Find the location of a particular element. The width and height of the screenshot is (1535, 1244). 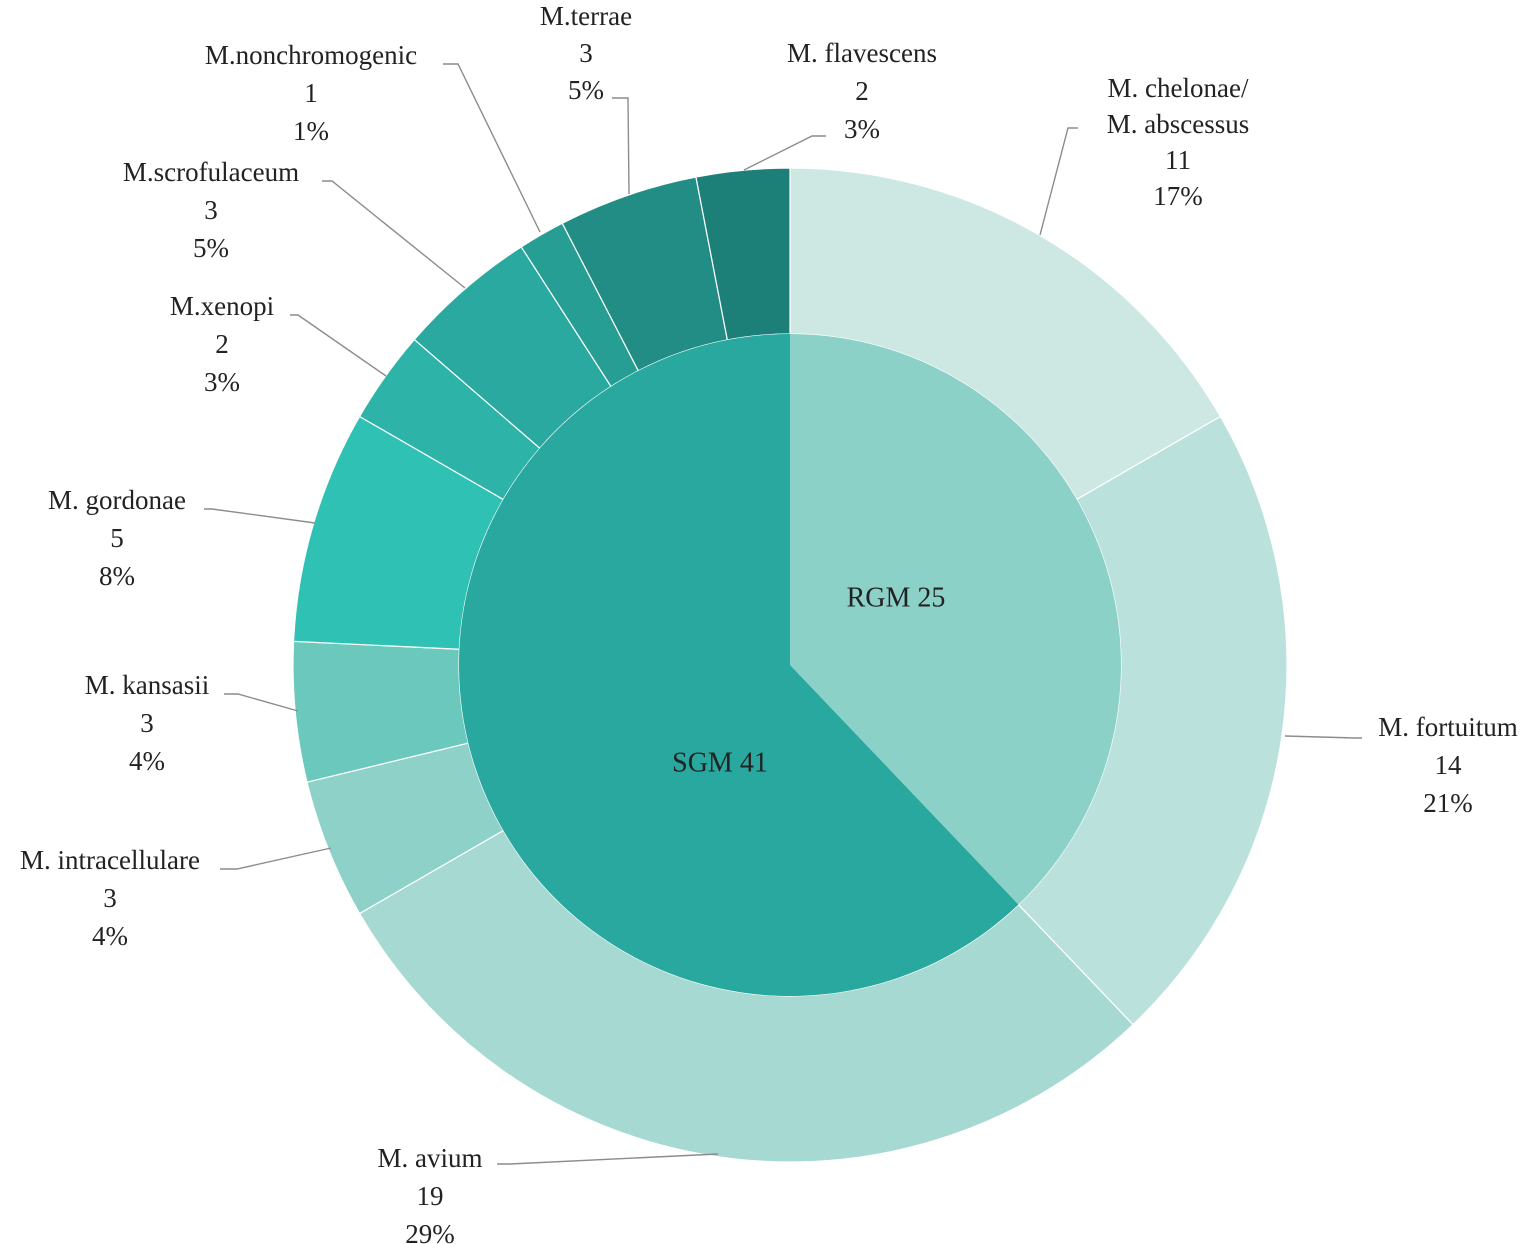

leader-line-m-fortuitum is located at coordinates (1323, 737).